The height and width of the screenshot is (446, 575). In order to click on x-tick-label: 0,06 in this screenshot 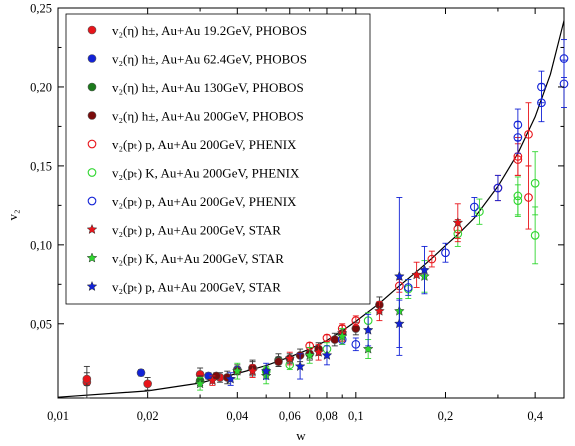, I will do `click(290, 416)`.